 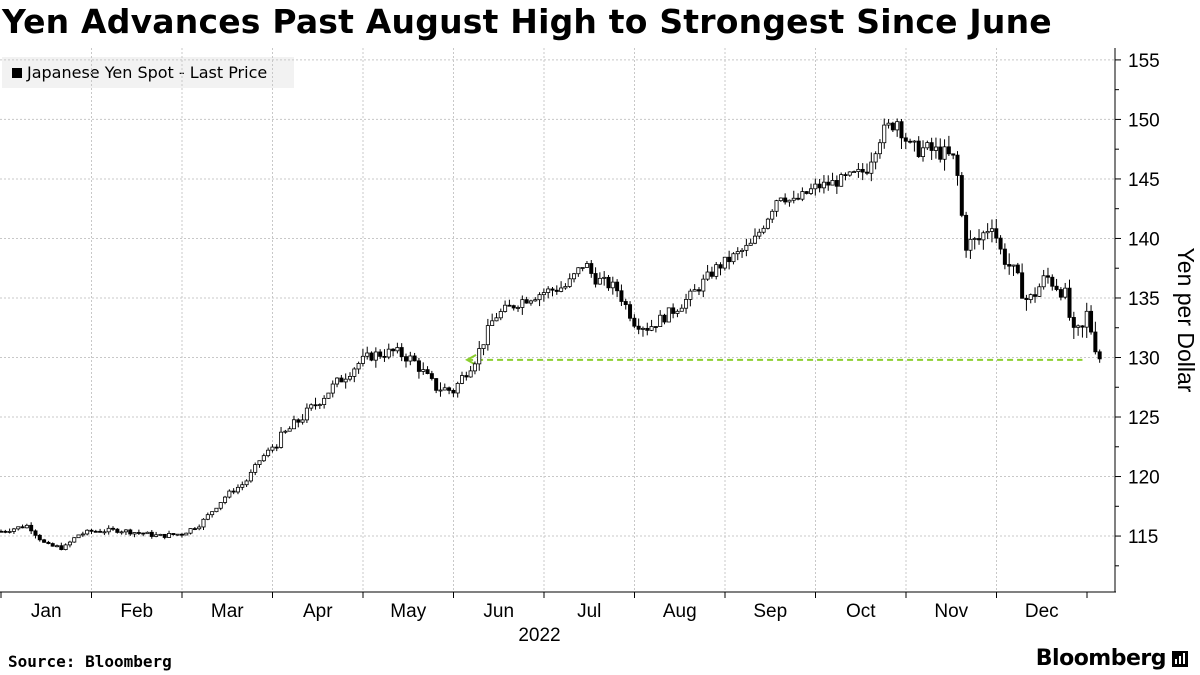 I want to click on y-tick-label: 120, so click(x=1144, y=478).